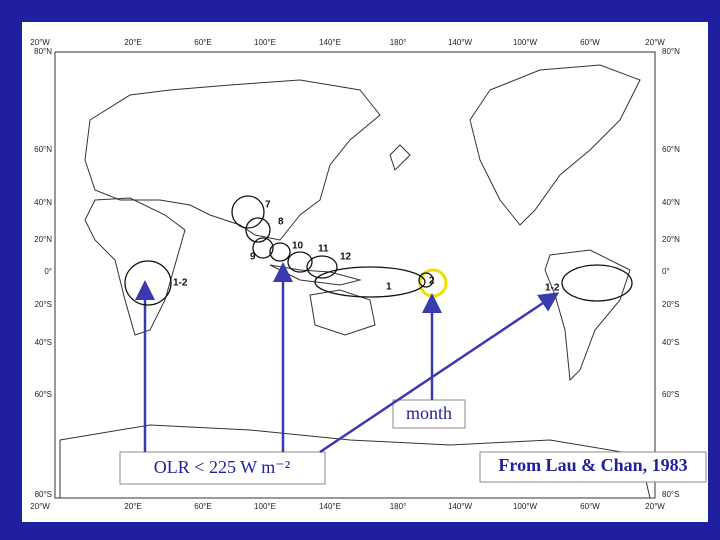 The image size is (720, 540). I want to click on region-label: 7, so click(268, 205).